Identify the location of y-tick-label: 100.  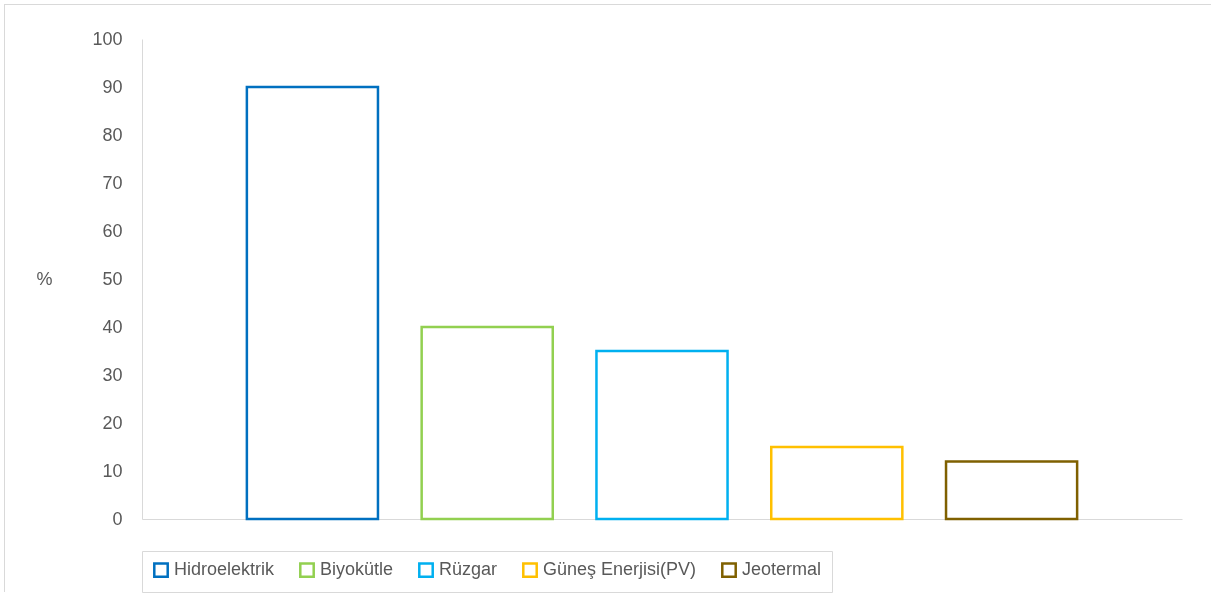
(107, 38).